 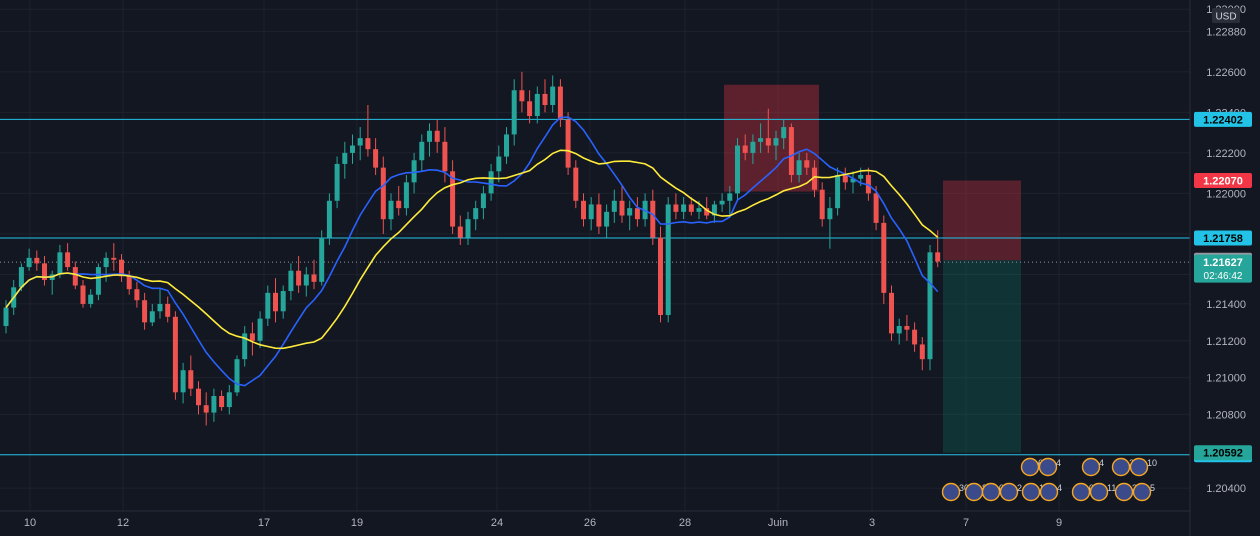 I want to click on time-tick-label: 28, so click(x=685, y=523).